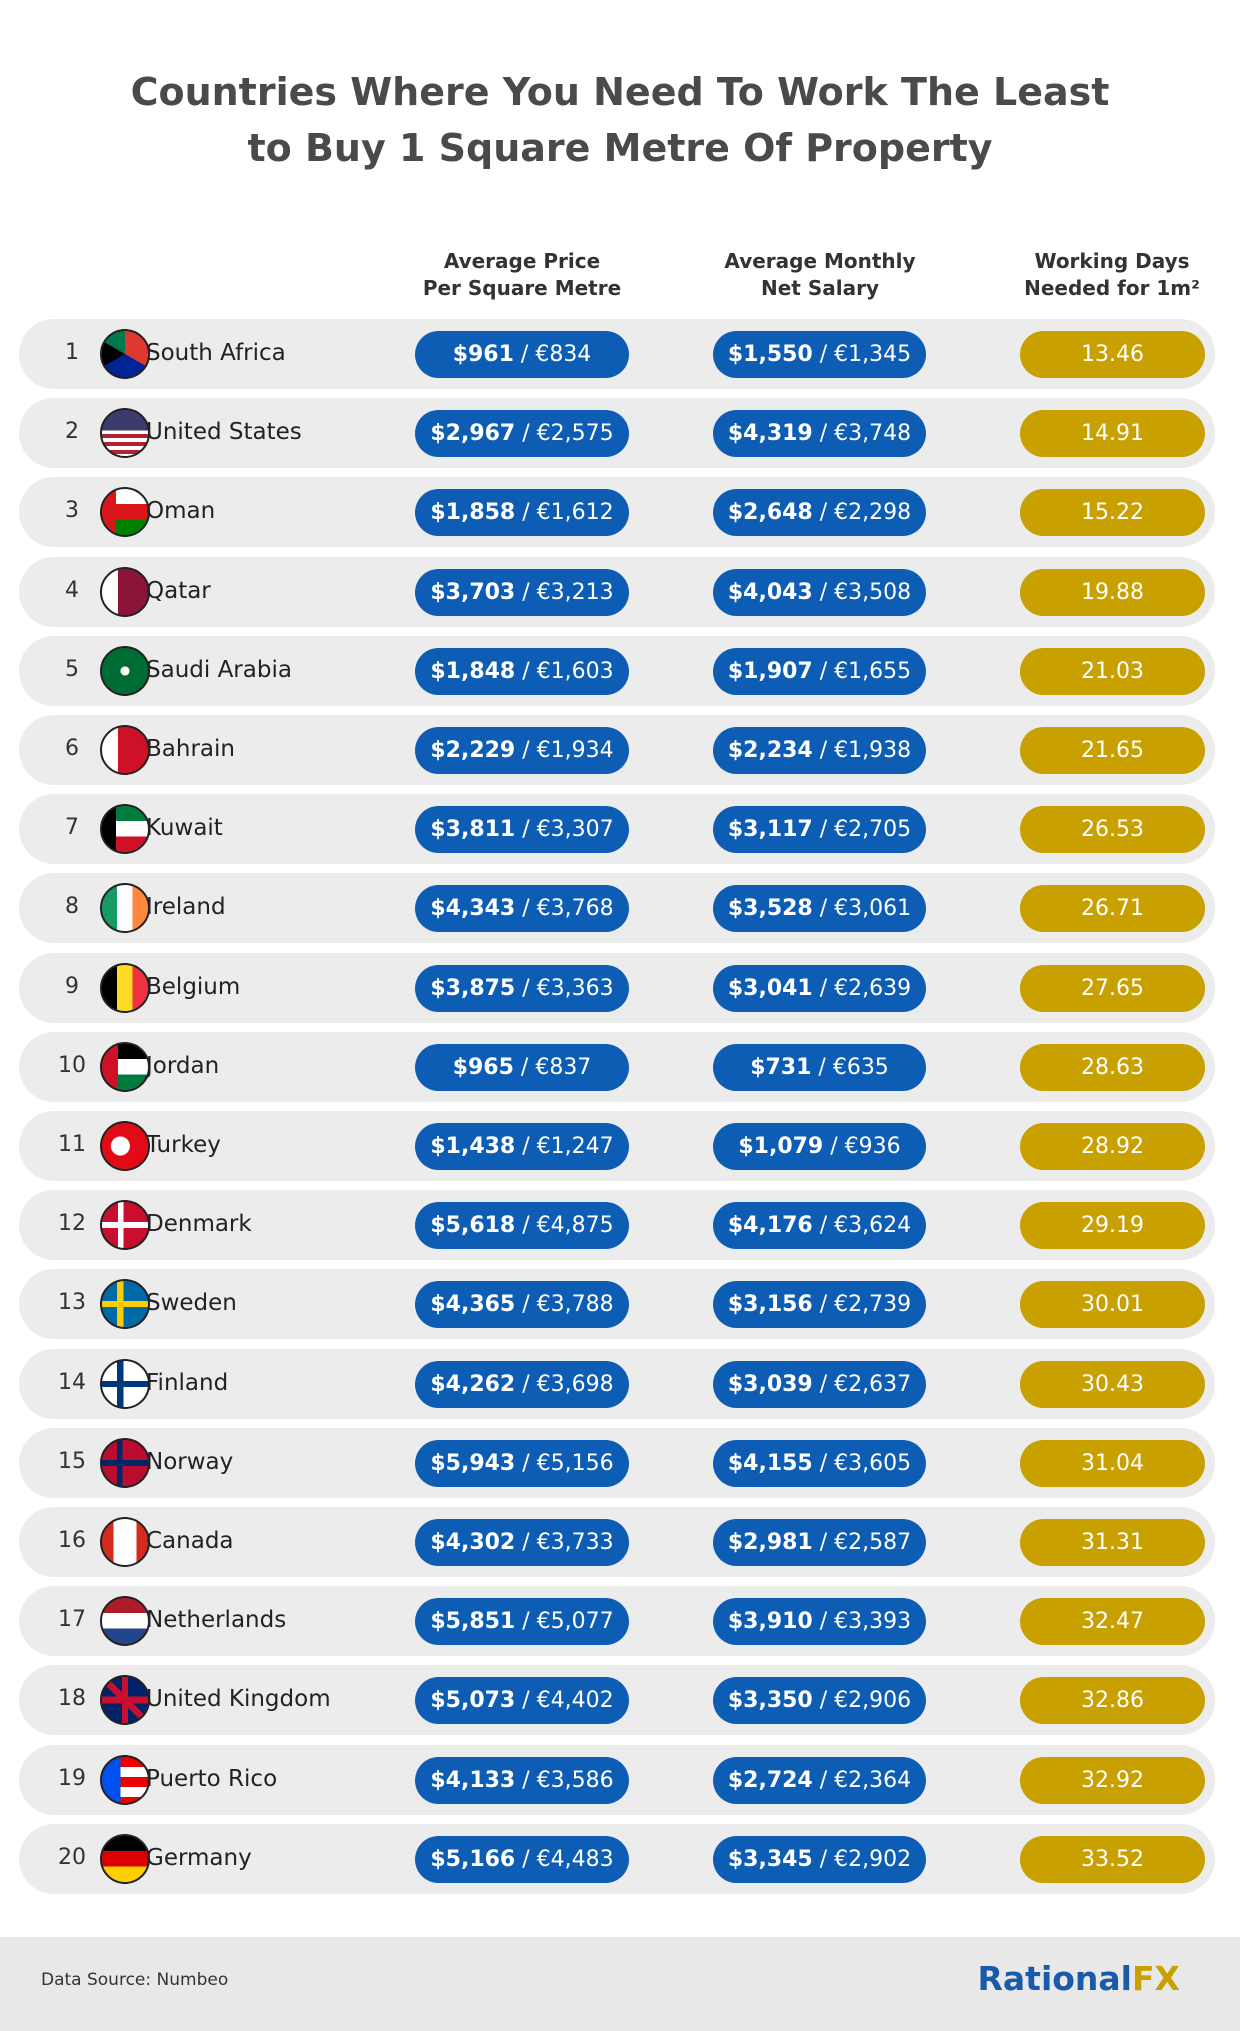 This screenshot has width=1240, height=2031. Describe the element at coordinates (819, 513) in the screenshot. I see `salary-cell: $2,648 / €2,298` at that location.